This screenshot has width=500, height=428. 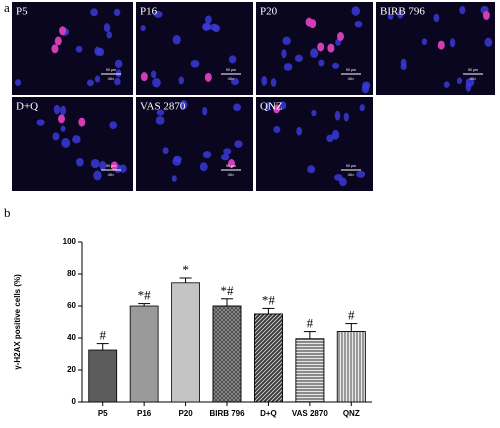 What do you see at coordinates (27, 107) in the screenshot?
I see `image-label: D+Q` at bounding box center [27, 107].